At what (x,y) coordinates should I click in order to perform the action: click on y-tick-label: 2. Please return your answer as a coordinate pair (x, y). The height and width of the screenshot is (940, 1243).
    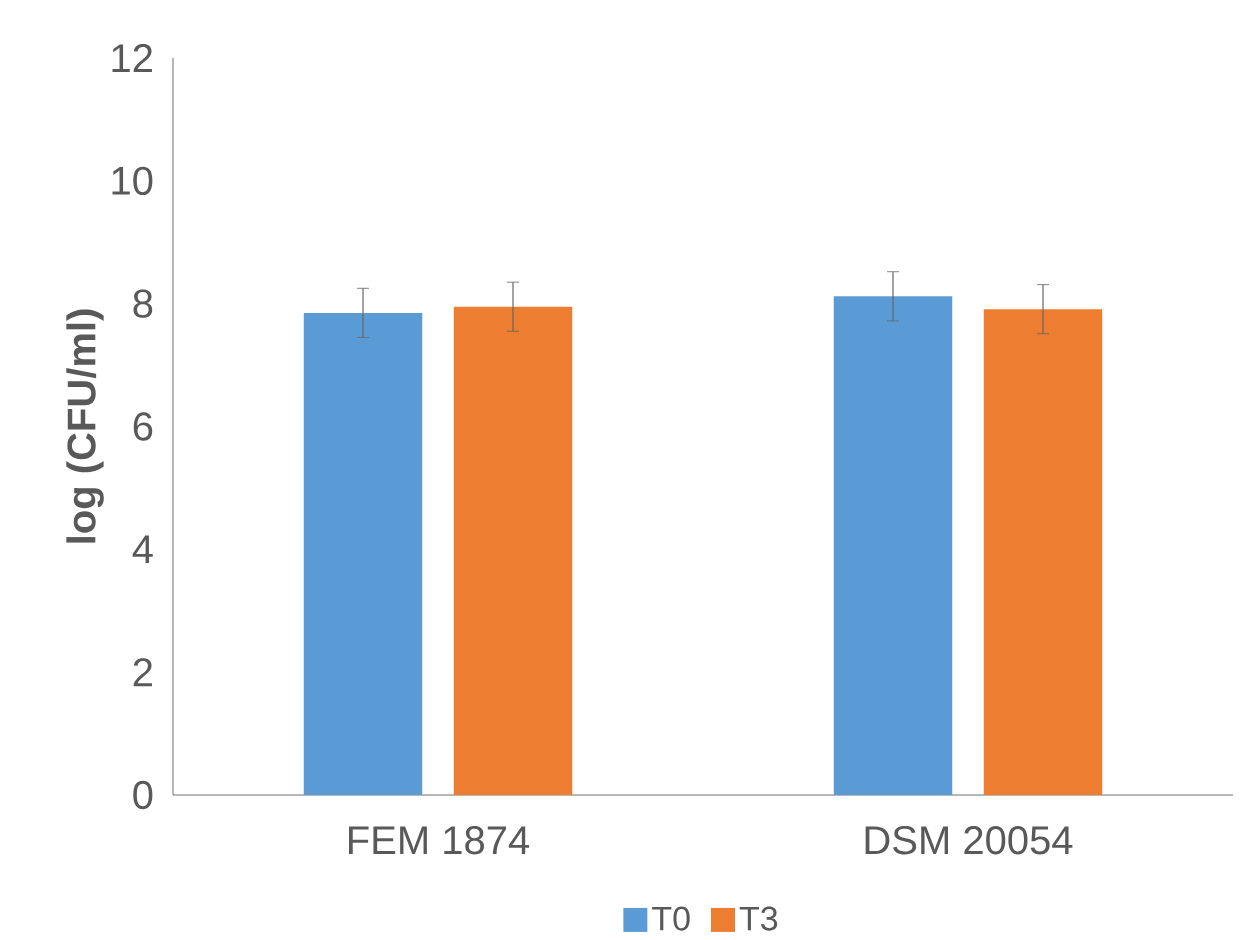
    Looking at the image, I should click on (142, 672).